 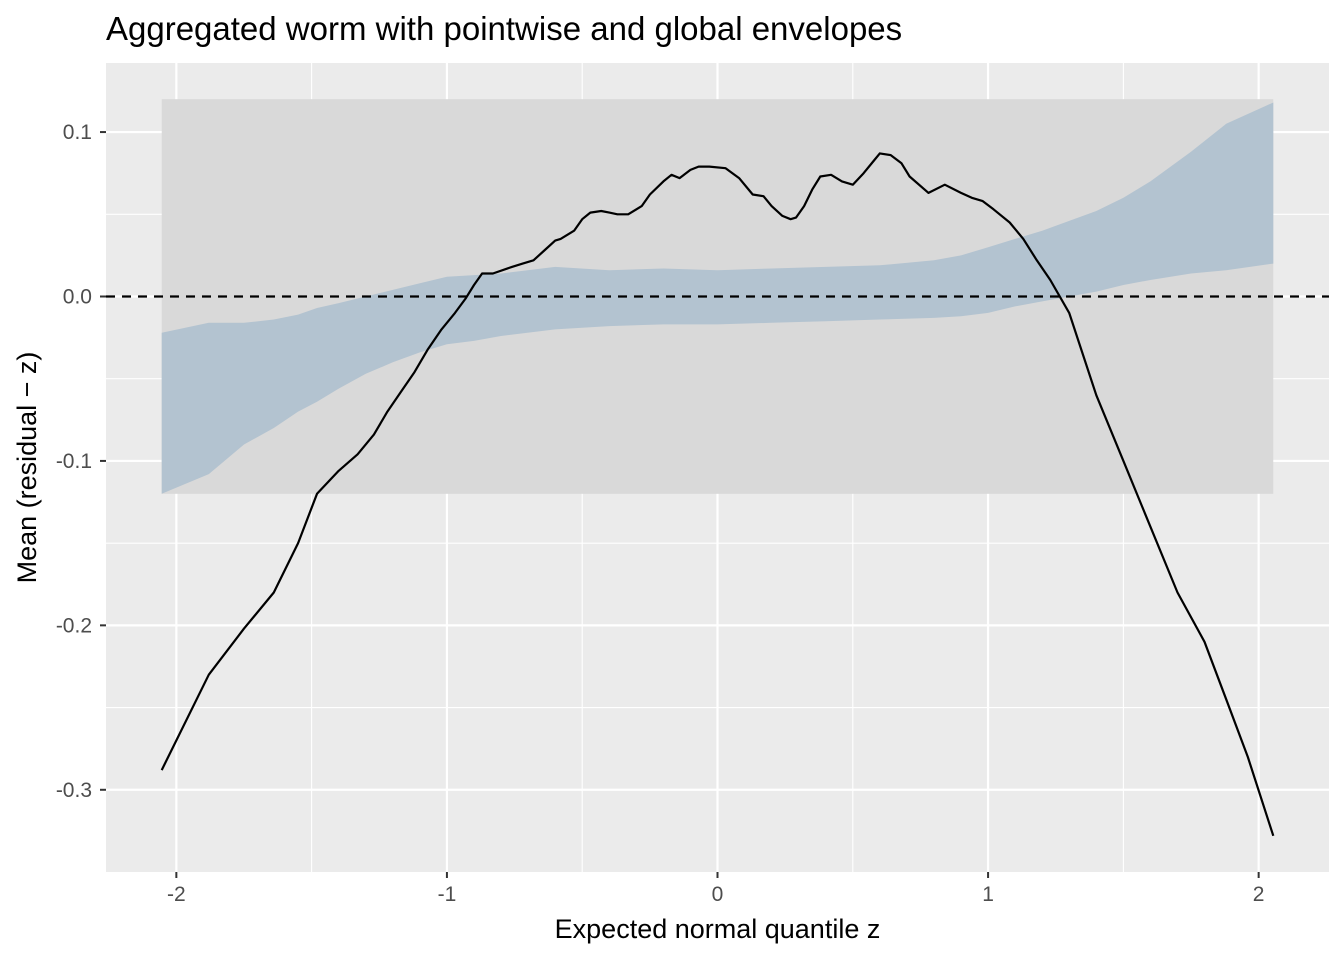 I want to click on x-tick-label: 1, so click(x=988, y=894).